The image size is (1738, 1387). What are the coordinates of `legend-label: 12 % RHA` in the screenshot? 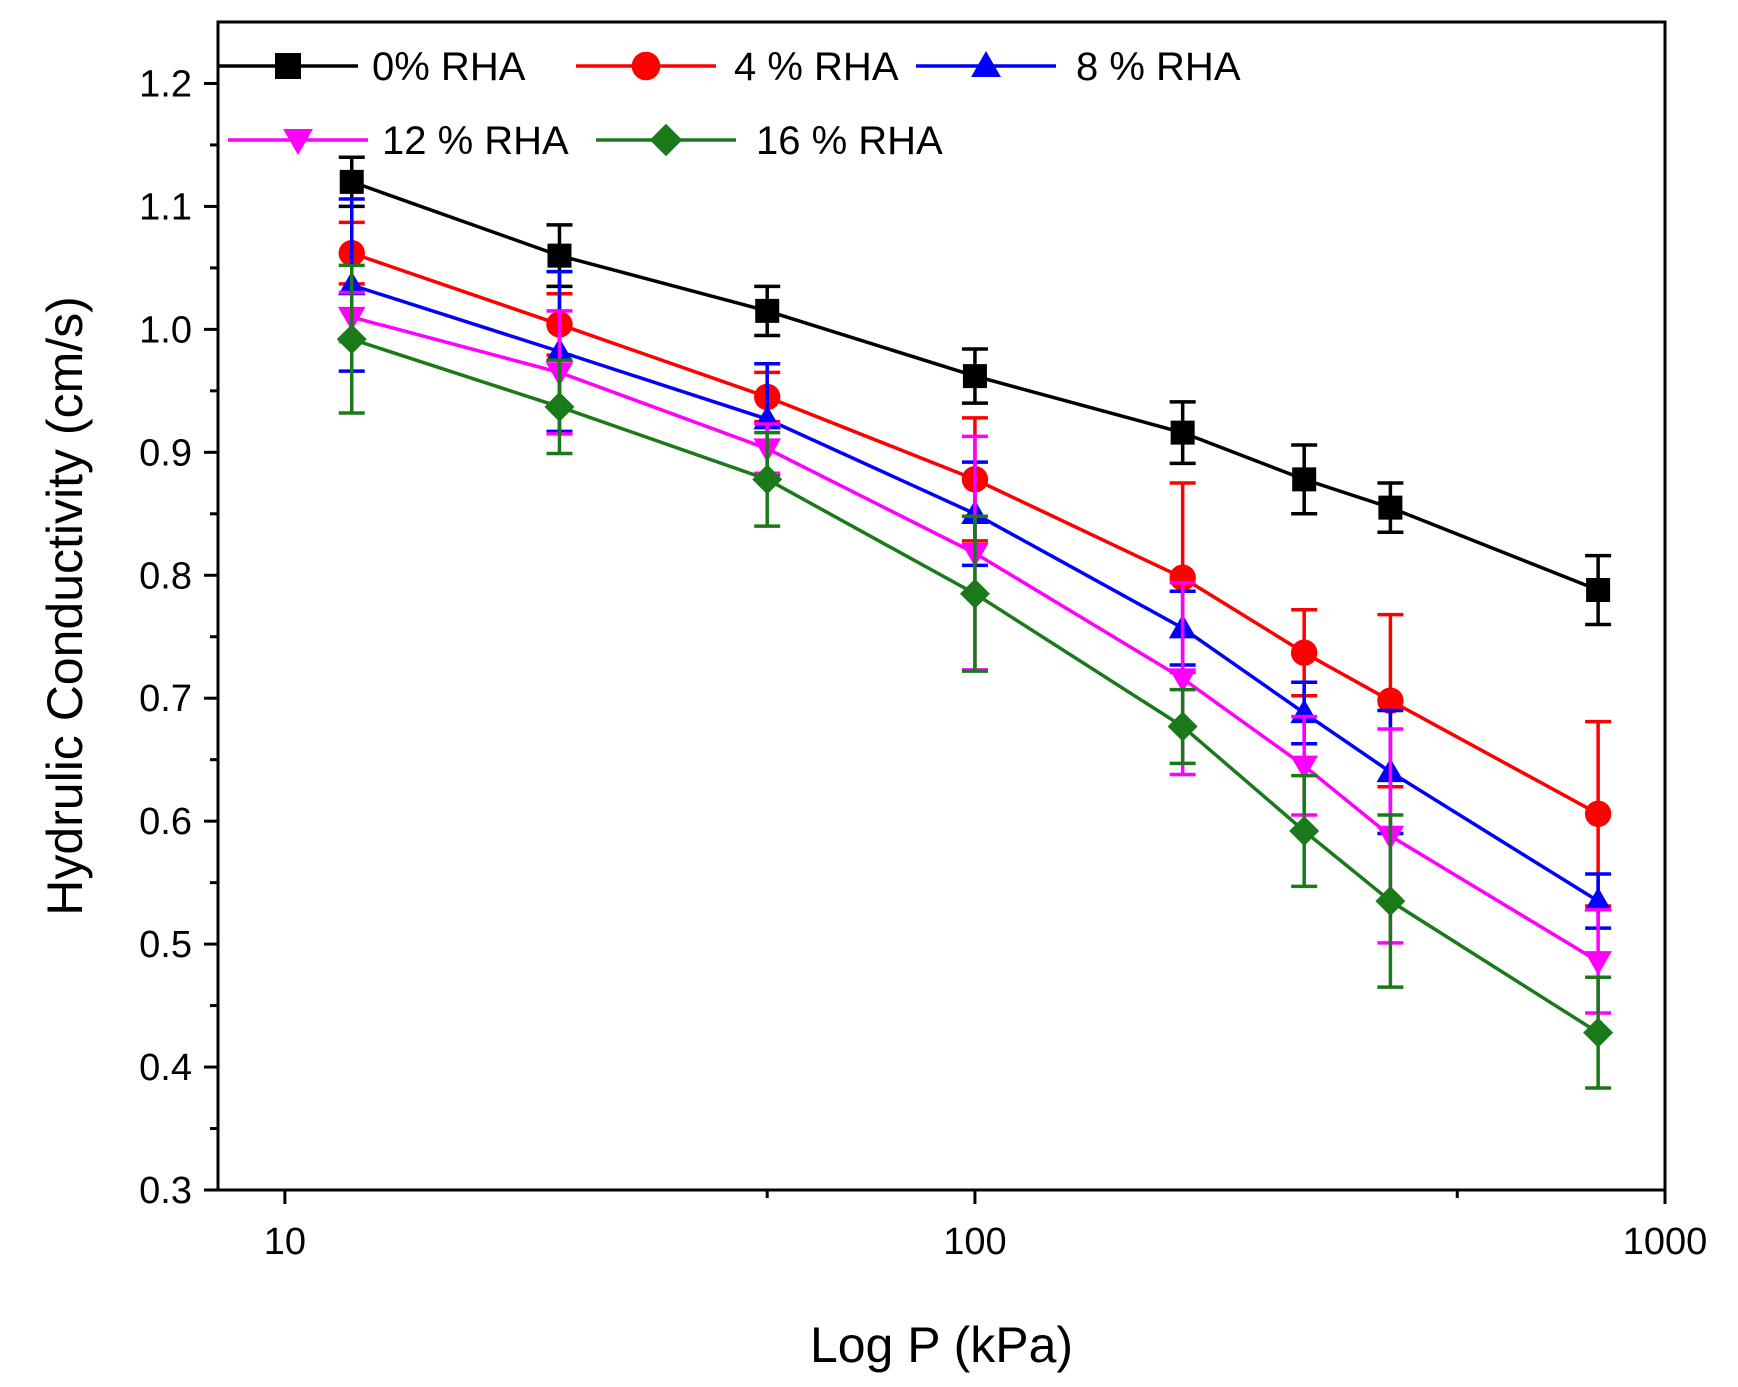 It's located at (475, 141).